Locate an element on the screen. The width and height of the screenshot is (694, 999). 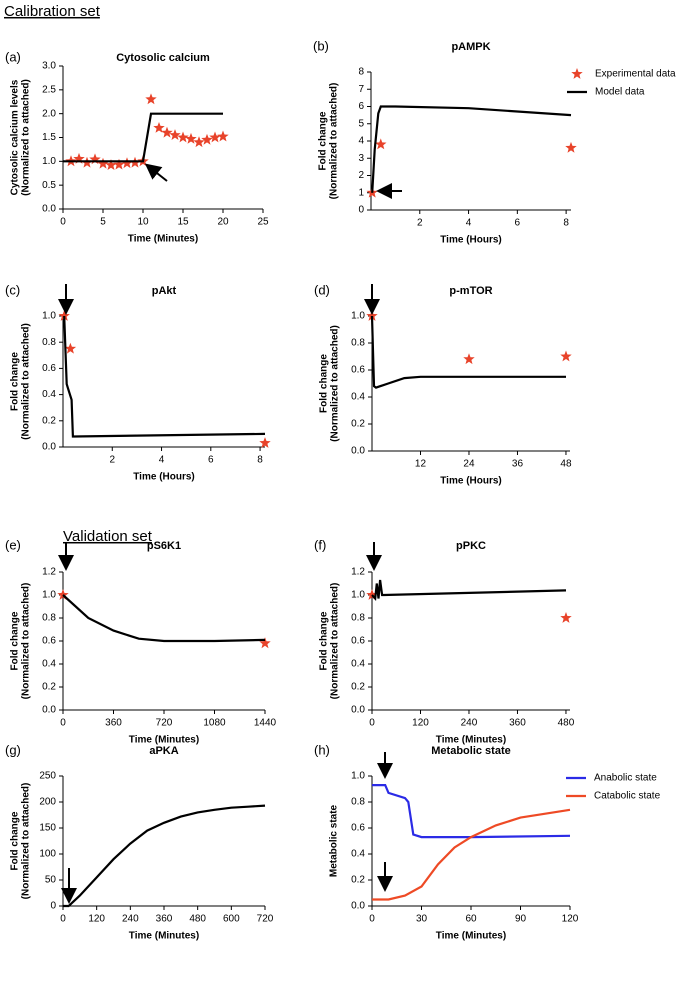
legend-label: Experimental data is located at coordinates (635, 74).